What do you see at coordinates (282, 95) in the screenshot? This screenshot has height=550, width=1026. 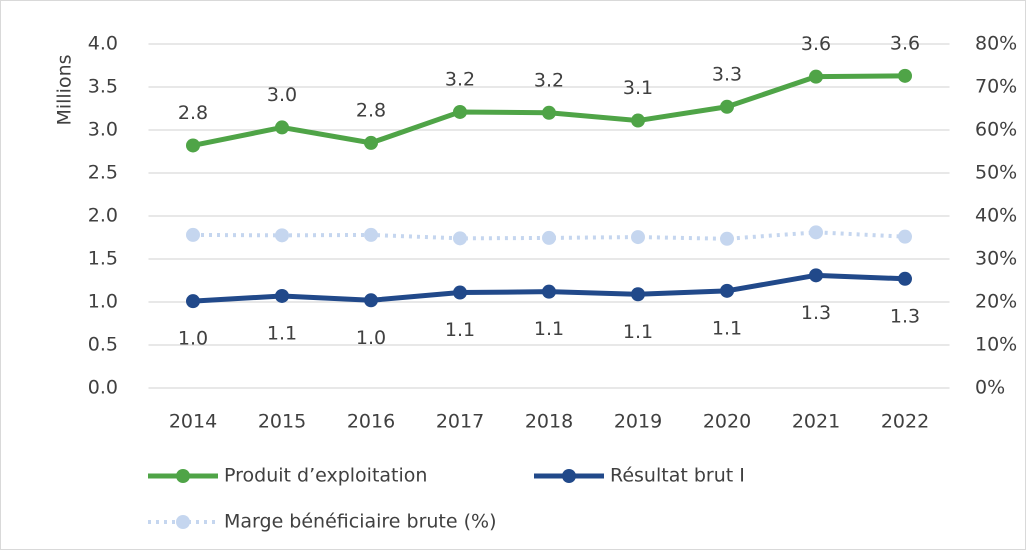 I see `data-label: 3.0` at bounding box center [282, 95].